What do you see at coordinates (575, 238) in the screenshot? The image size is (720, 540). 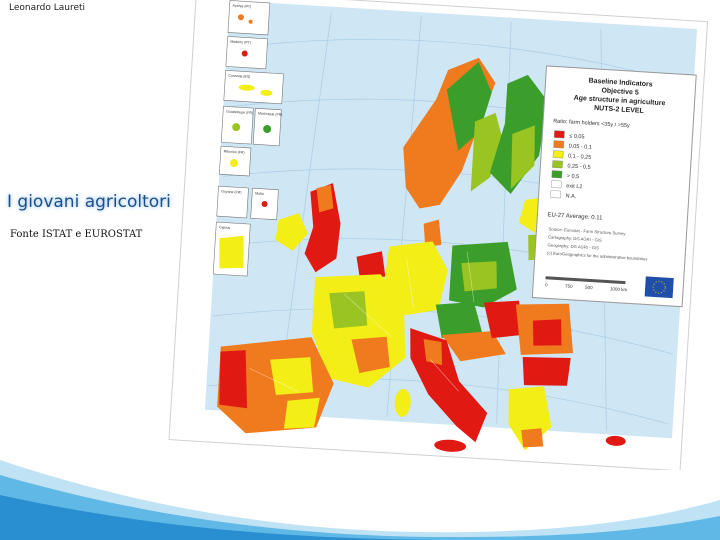 I see `legend-note: Cartography: DG AGRI - GIS` at bounding box center [575, 238].